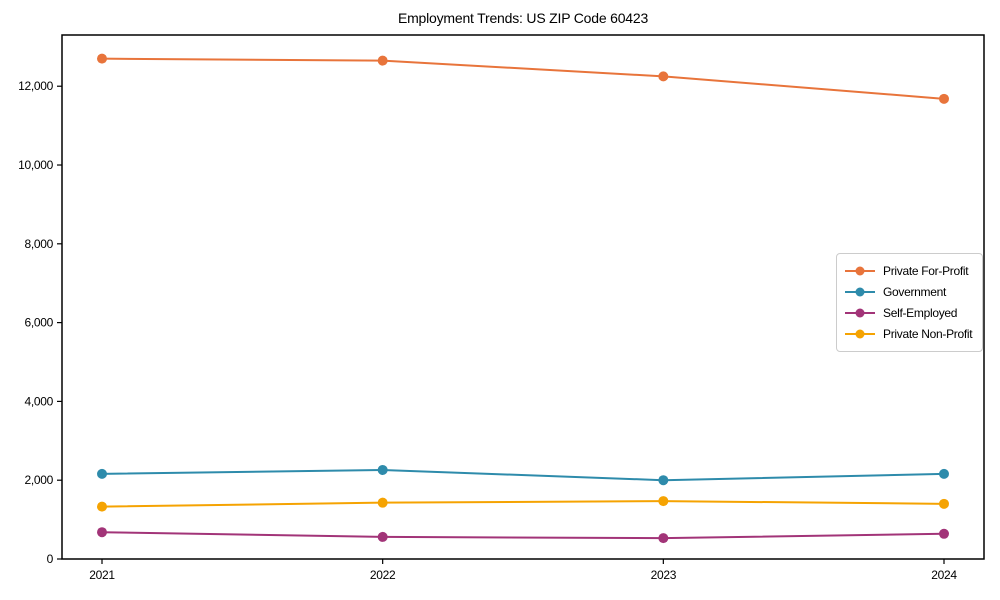  I want to click on y-tick-label: 10,000, so click(36, 165).